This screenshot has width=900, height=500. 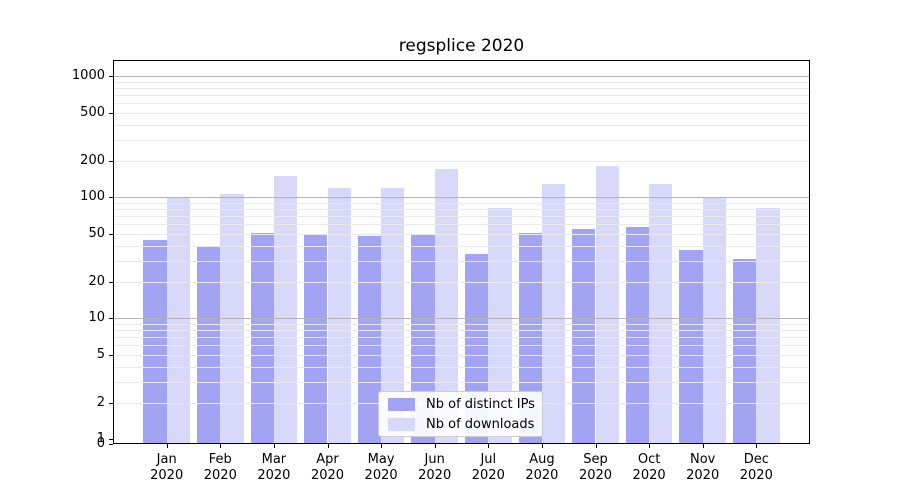 What do you see at coordinates (155, 342) in the screenshot?
I see `bar-distinct-ips-jan` at bounding box center [155, 342].